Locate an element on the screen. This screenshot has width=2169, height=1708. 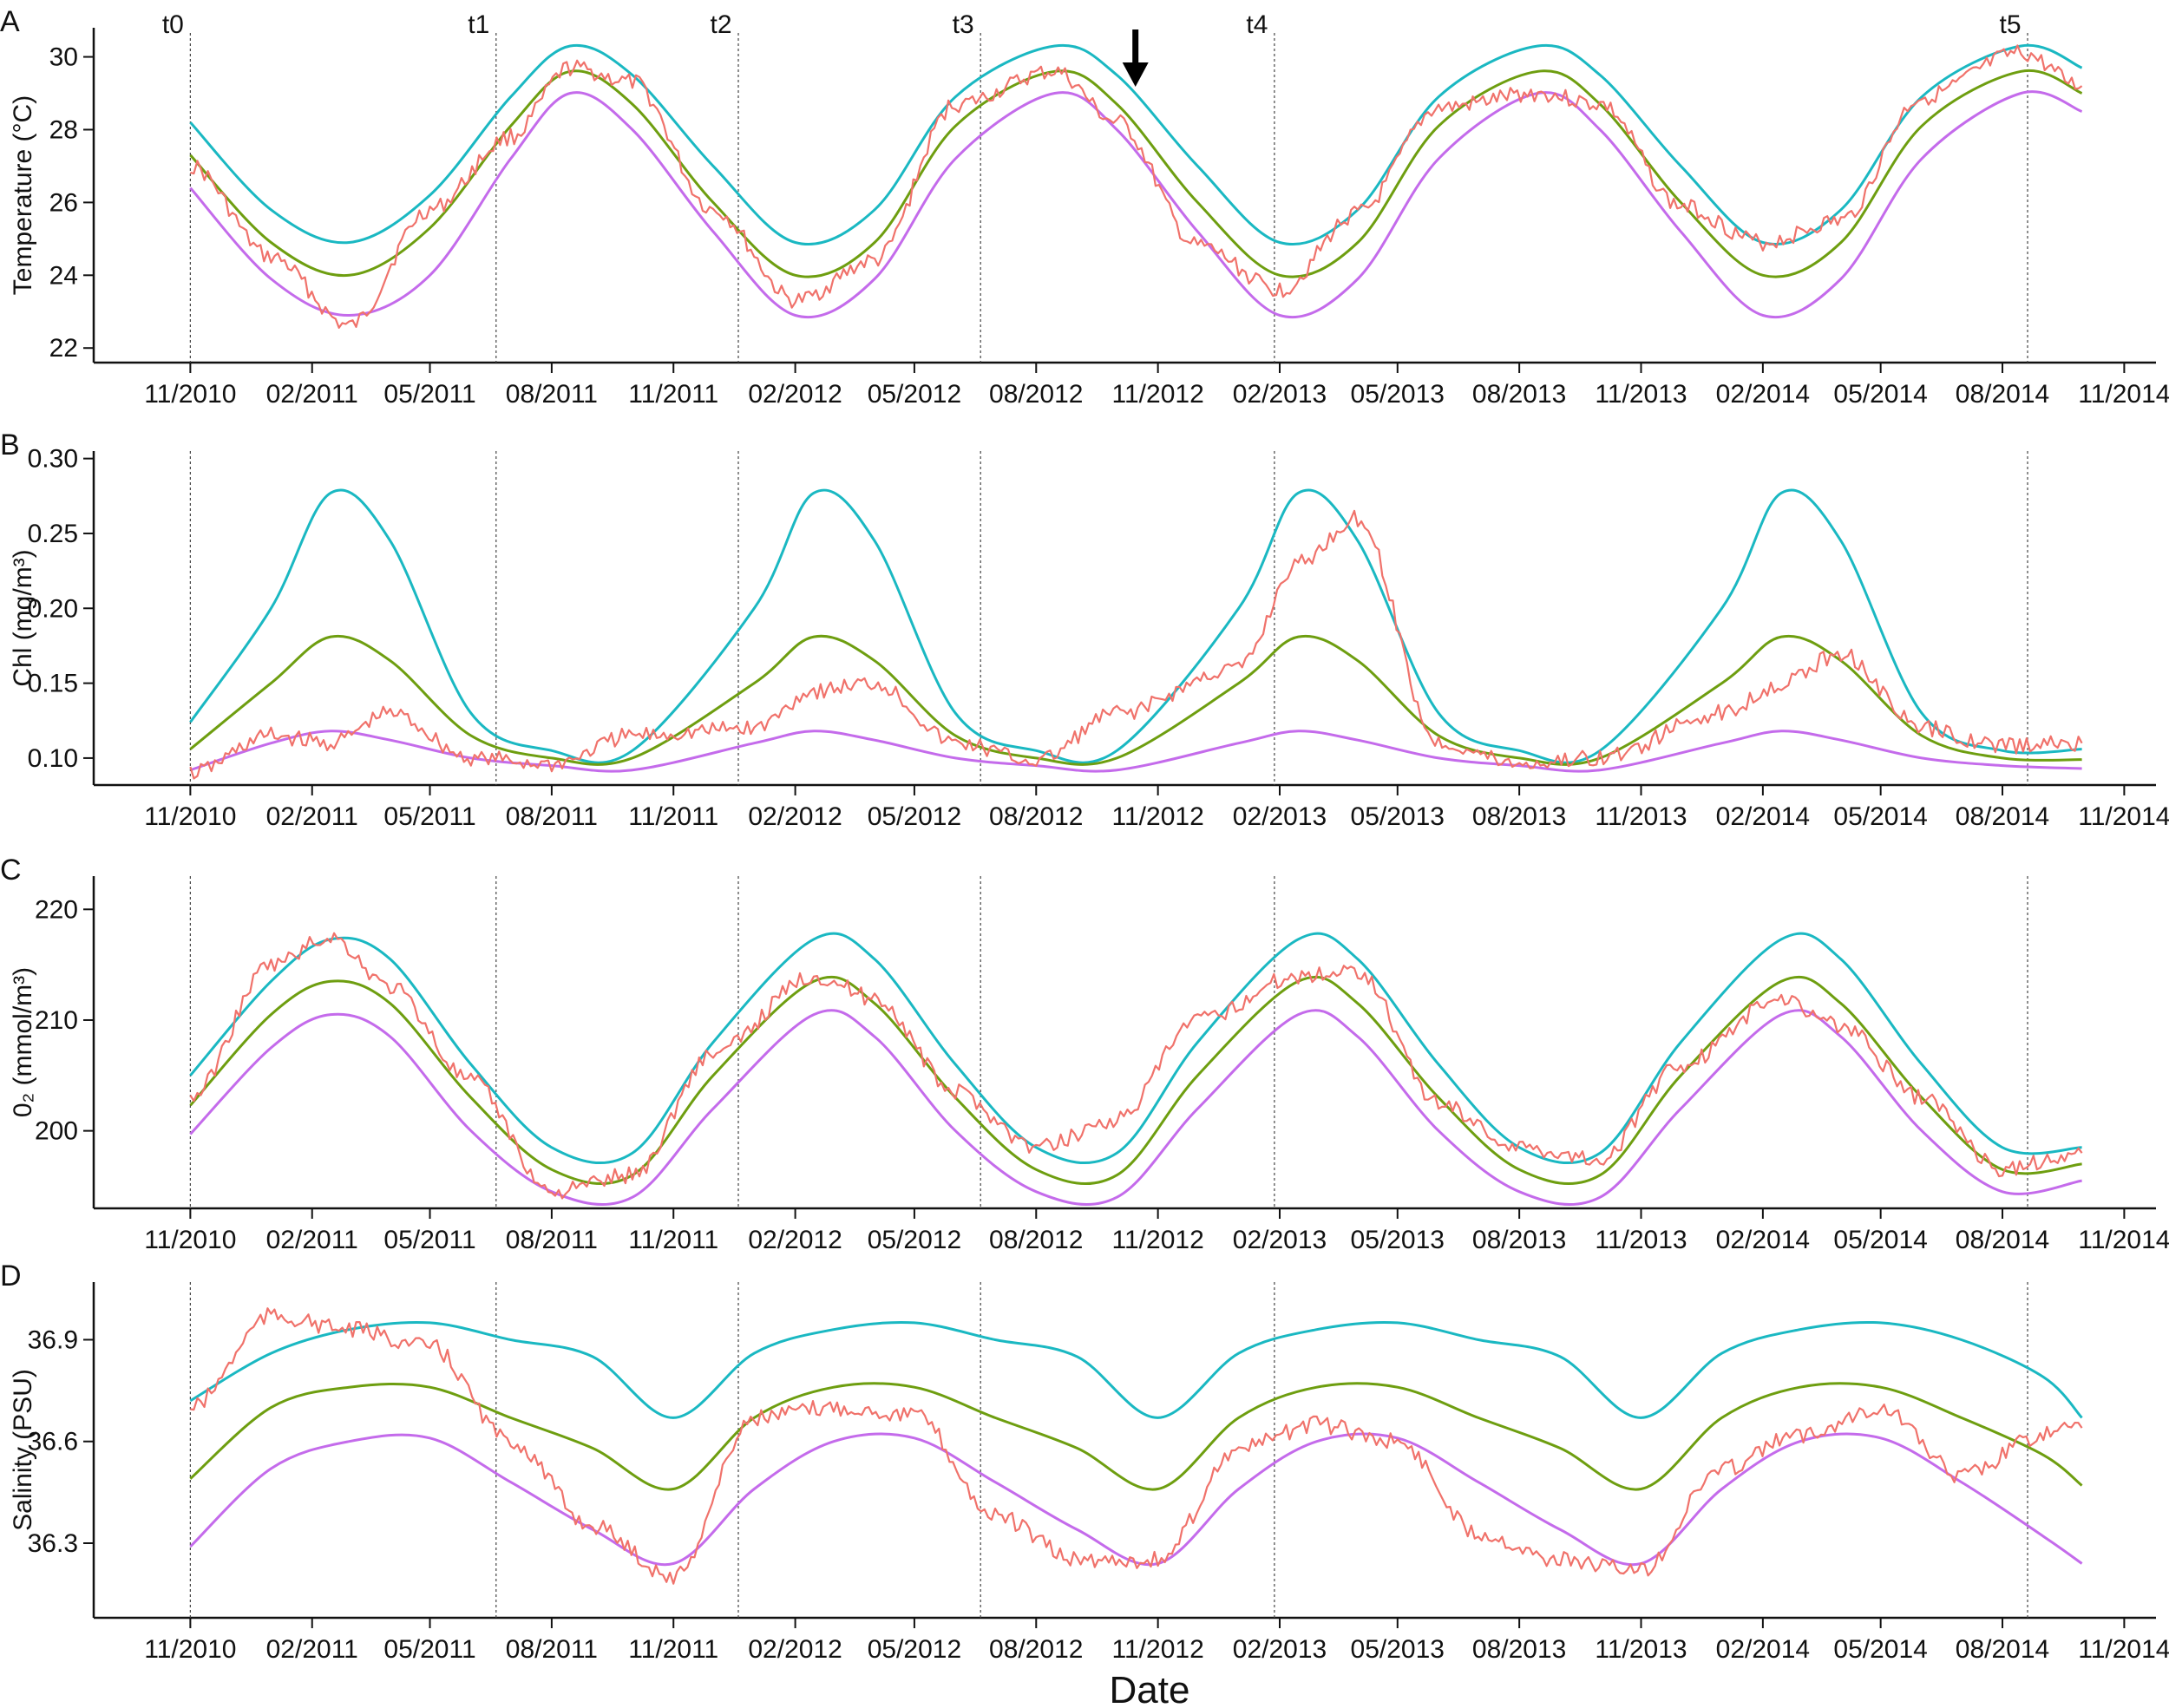
y-axis-title: Temperature (°C) is located at coordinates (23, 195).